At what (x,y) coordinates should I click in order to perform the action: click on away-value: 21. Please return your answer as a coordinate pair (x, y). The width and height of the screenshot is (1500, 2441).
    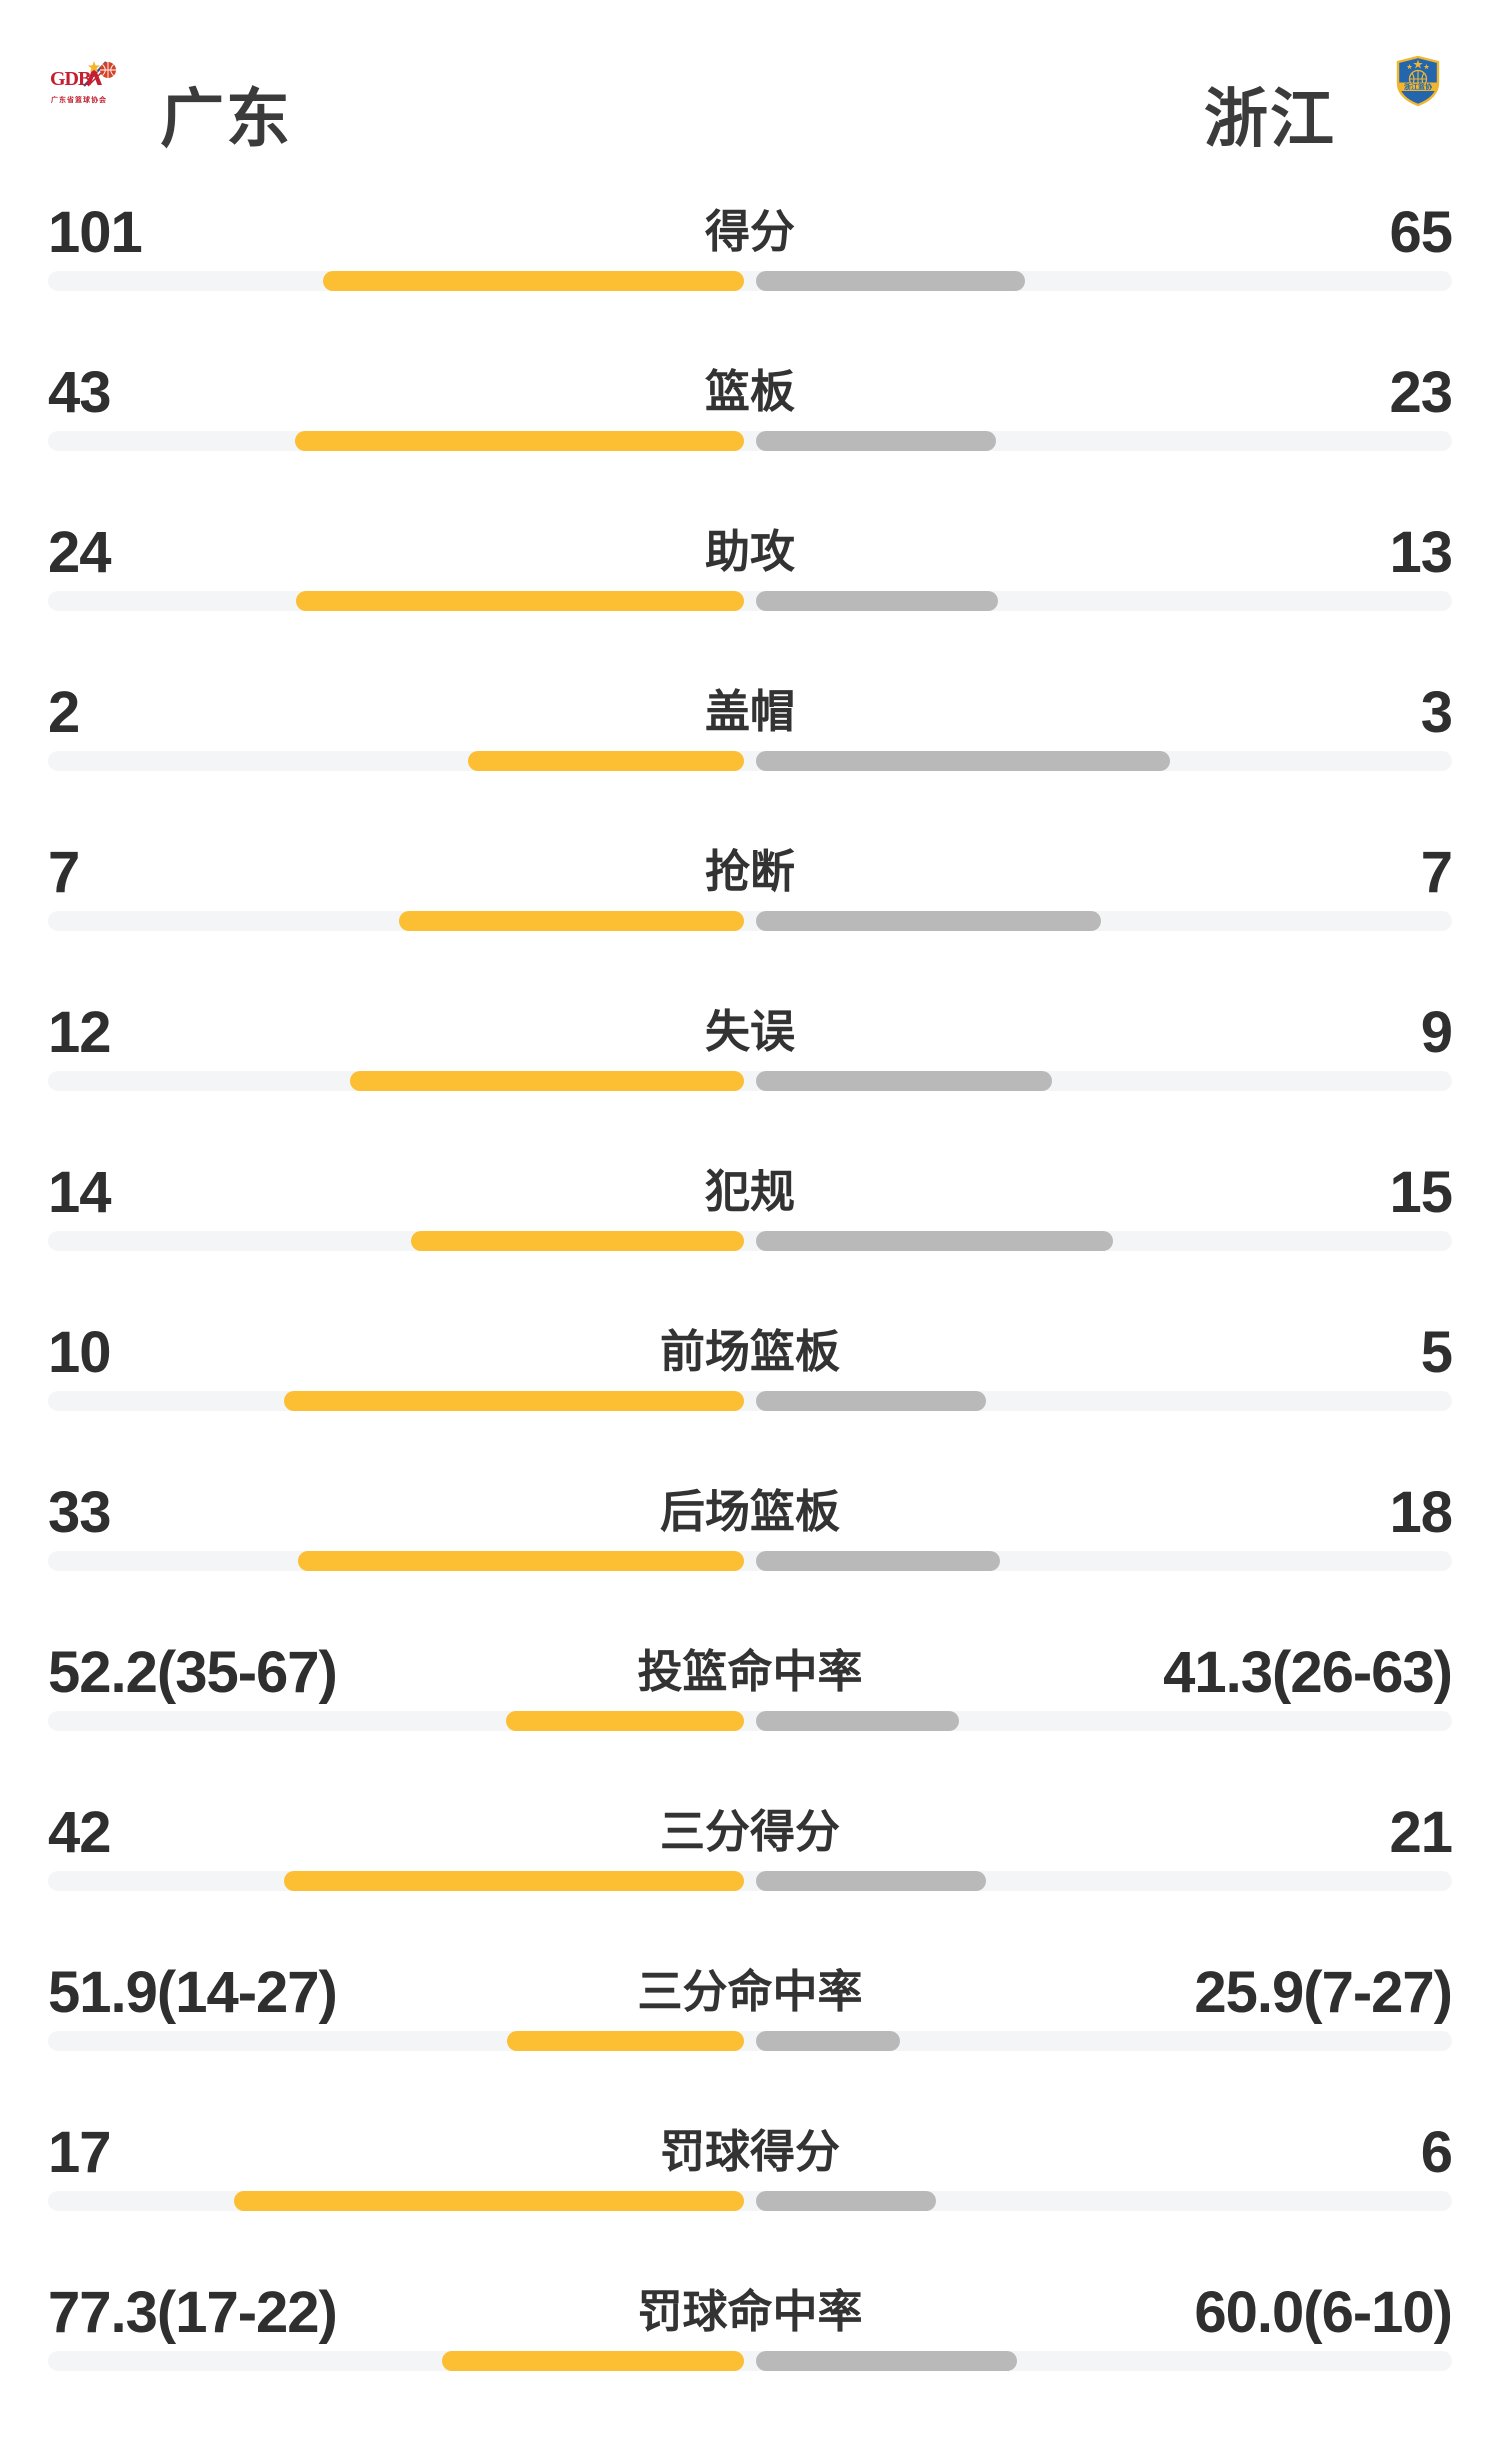
    Looking at the image, I should click on (1421, 1832).